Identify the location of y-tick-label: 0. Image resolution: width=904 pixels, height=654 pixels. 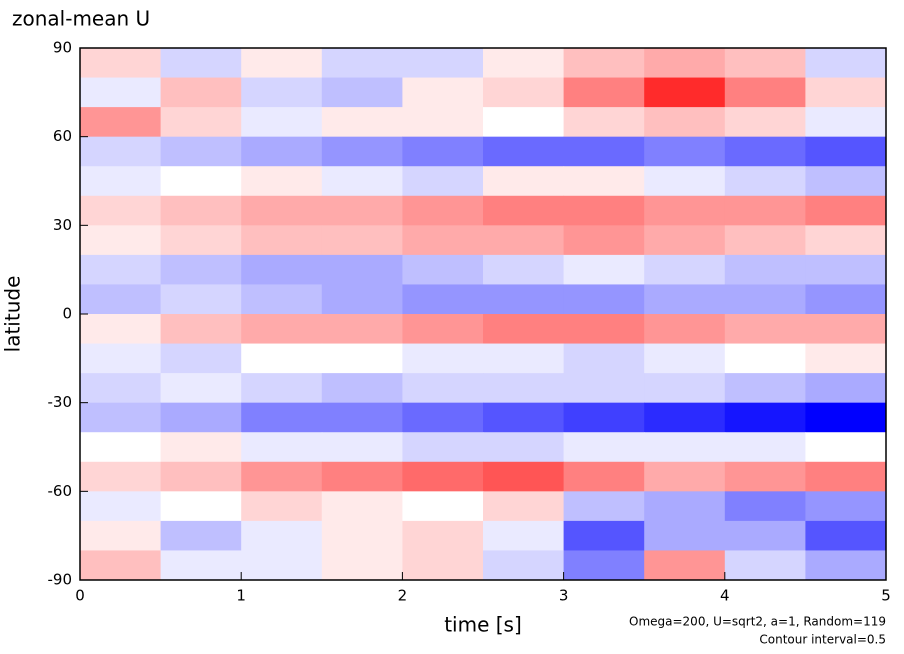
(67, 314).